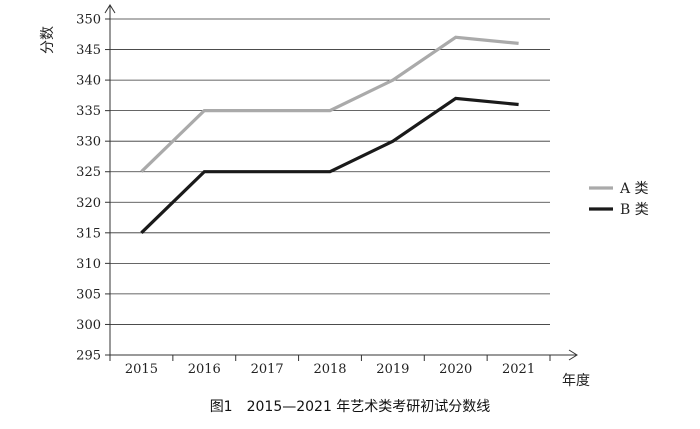 The image size is (700, 429). Describe the element at coordinates (88, 111) in the screenshot. I see `y-tick-label: 335` at that location.